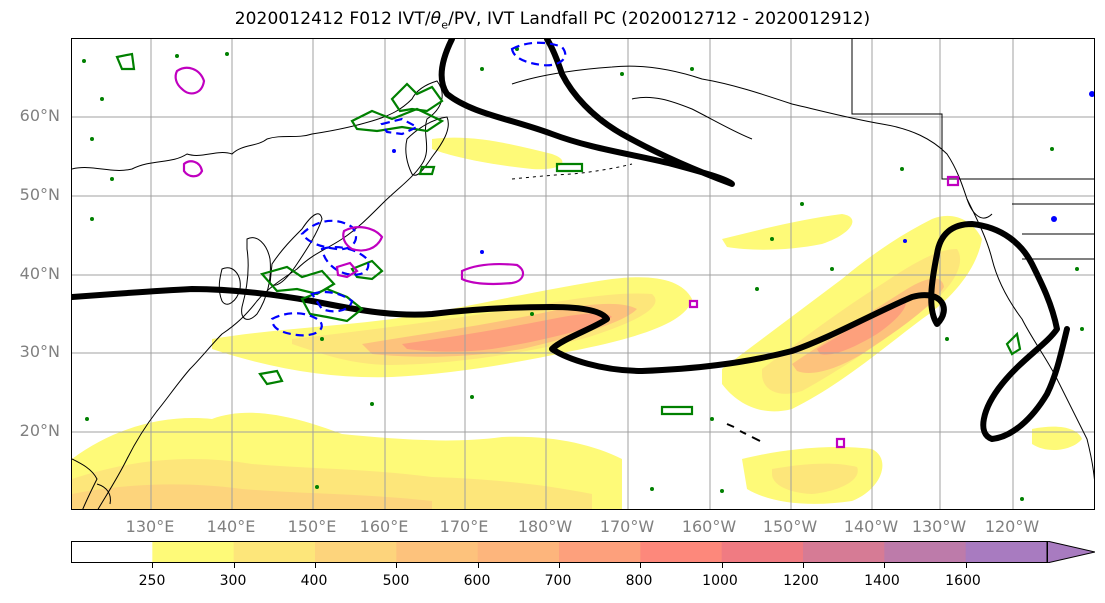 The image size is (1105, 603). I want to click on lon-label-180w: 180°W, so click(545, 526).